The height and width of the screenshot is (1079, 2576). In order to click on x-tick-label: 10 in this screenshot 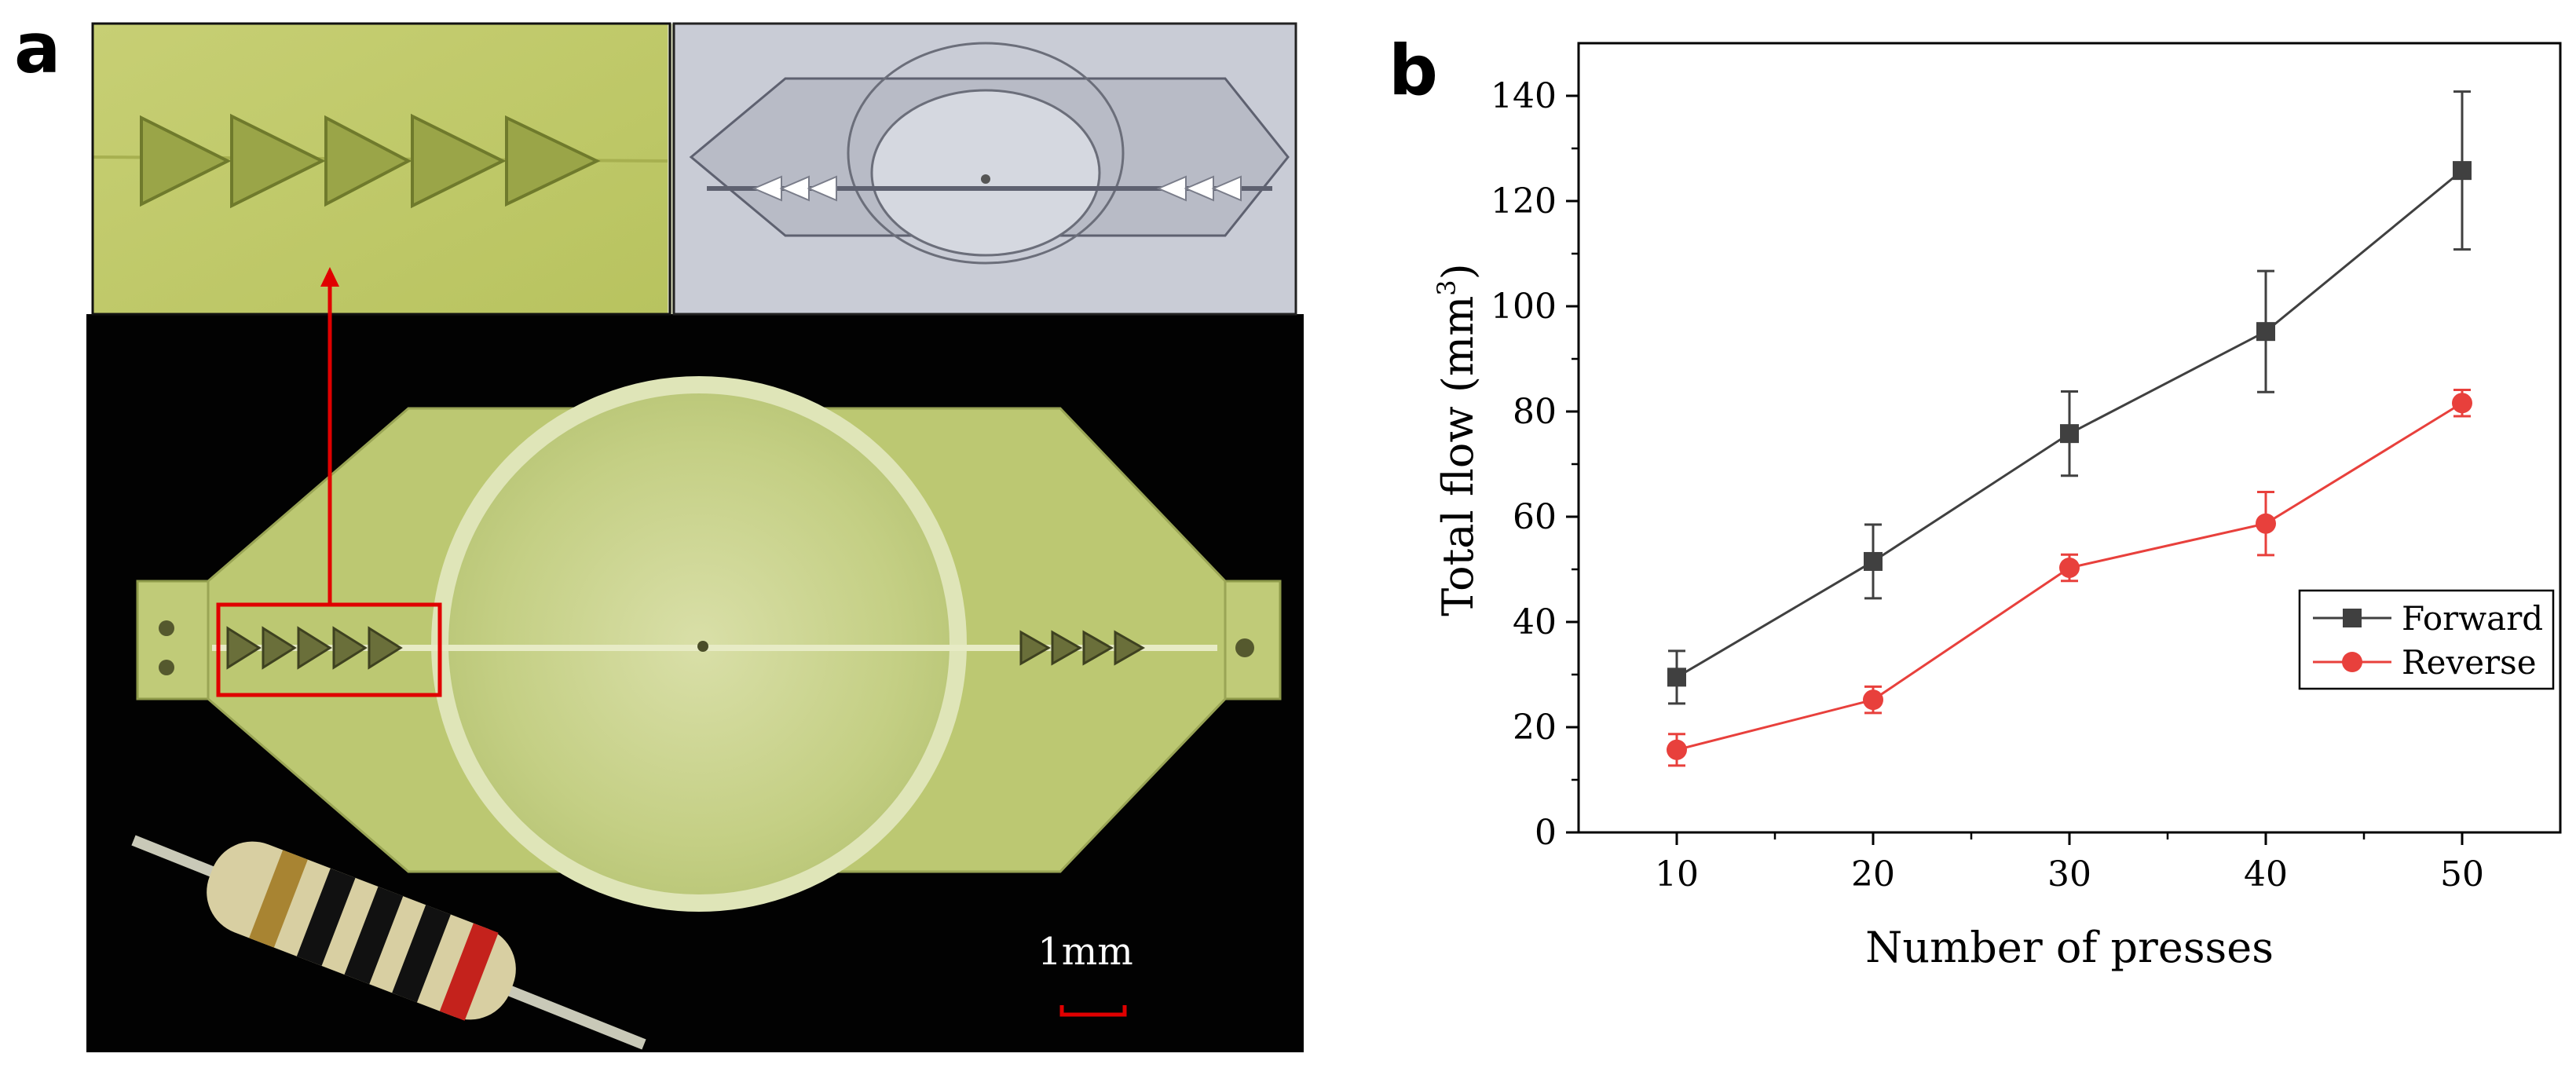, I will do `click(1677, 874)`.